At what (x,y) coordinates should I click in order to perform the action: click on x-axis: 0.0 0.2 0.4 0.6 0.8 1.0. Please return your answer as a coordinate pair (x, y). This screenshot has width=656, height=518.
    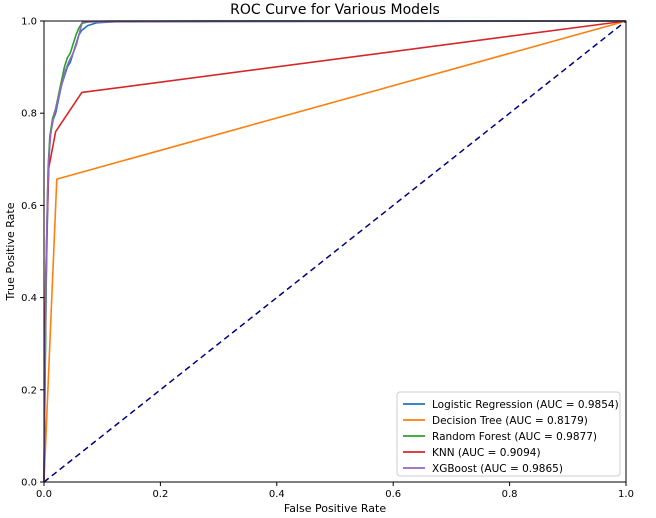
    Looking at the image, I should click on (335, 491).